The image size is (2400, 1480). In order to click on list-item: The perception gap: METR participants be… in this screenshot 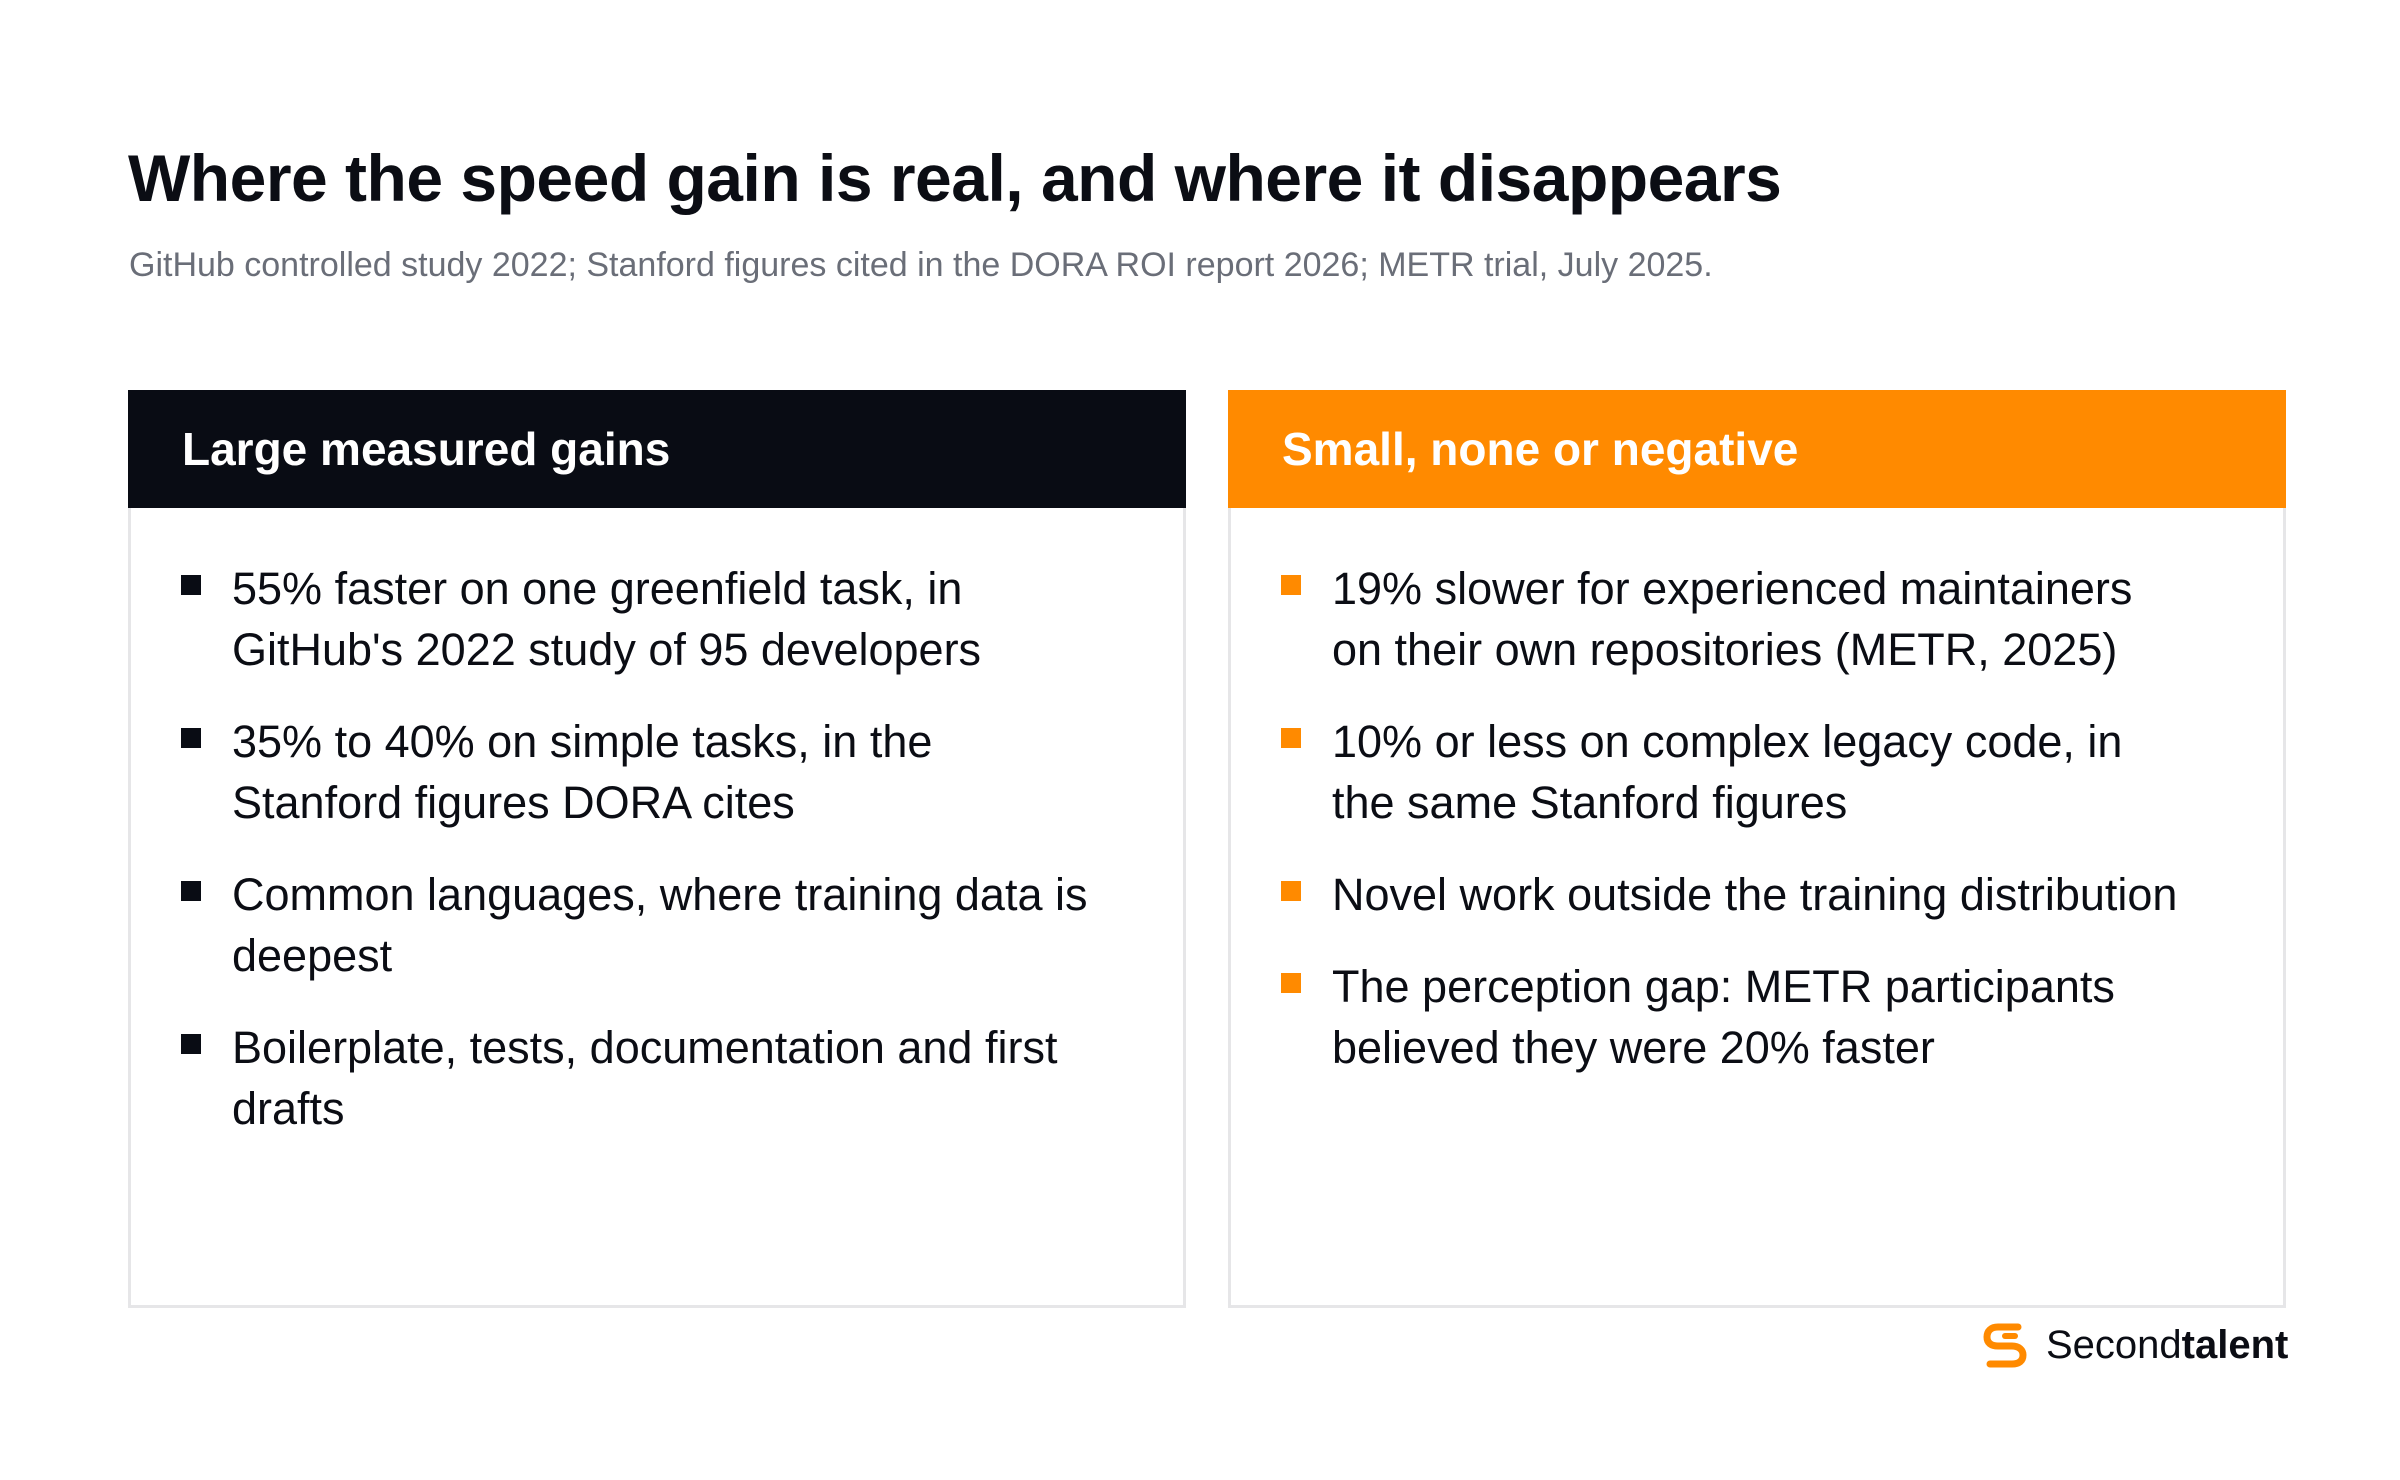, I will do `click(1711, 1017)`.